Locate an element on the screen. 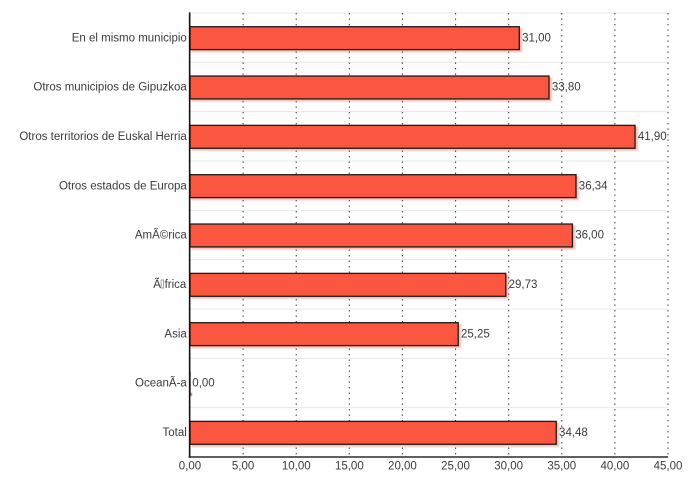 This screenshot has width=700, height=500. svg-text: 36,00 is located at coordinates (589, 236).